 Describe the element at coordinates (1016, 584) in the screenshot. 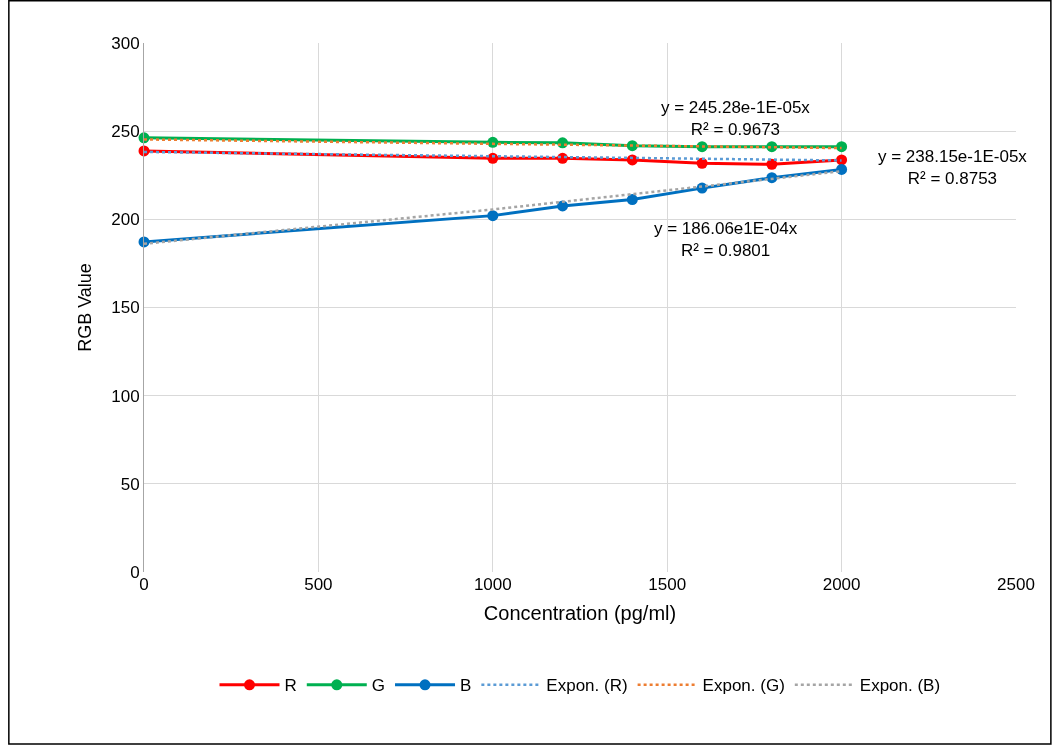

I see `x-tick-label: 2500` at that location.